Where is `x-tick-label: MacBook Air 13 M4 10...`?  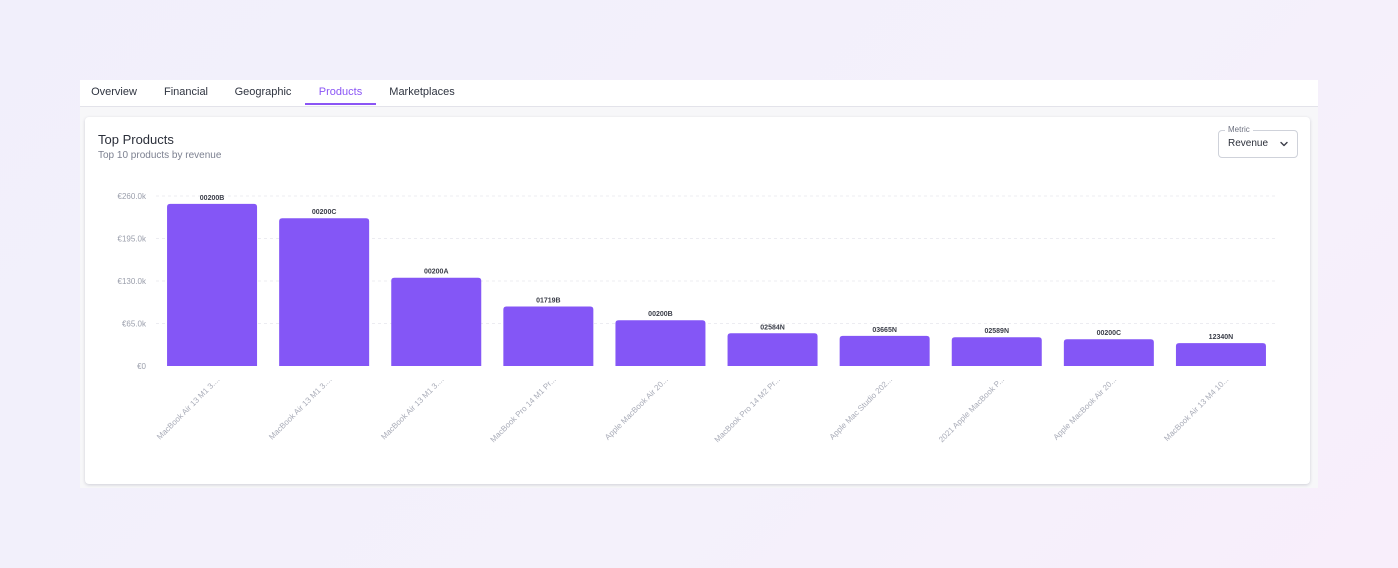
x-tick-label: MacBook Air 13 M4 10... is located at coordinates (1196, 409).